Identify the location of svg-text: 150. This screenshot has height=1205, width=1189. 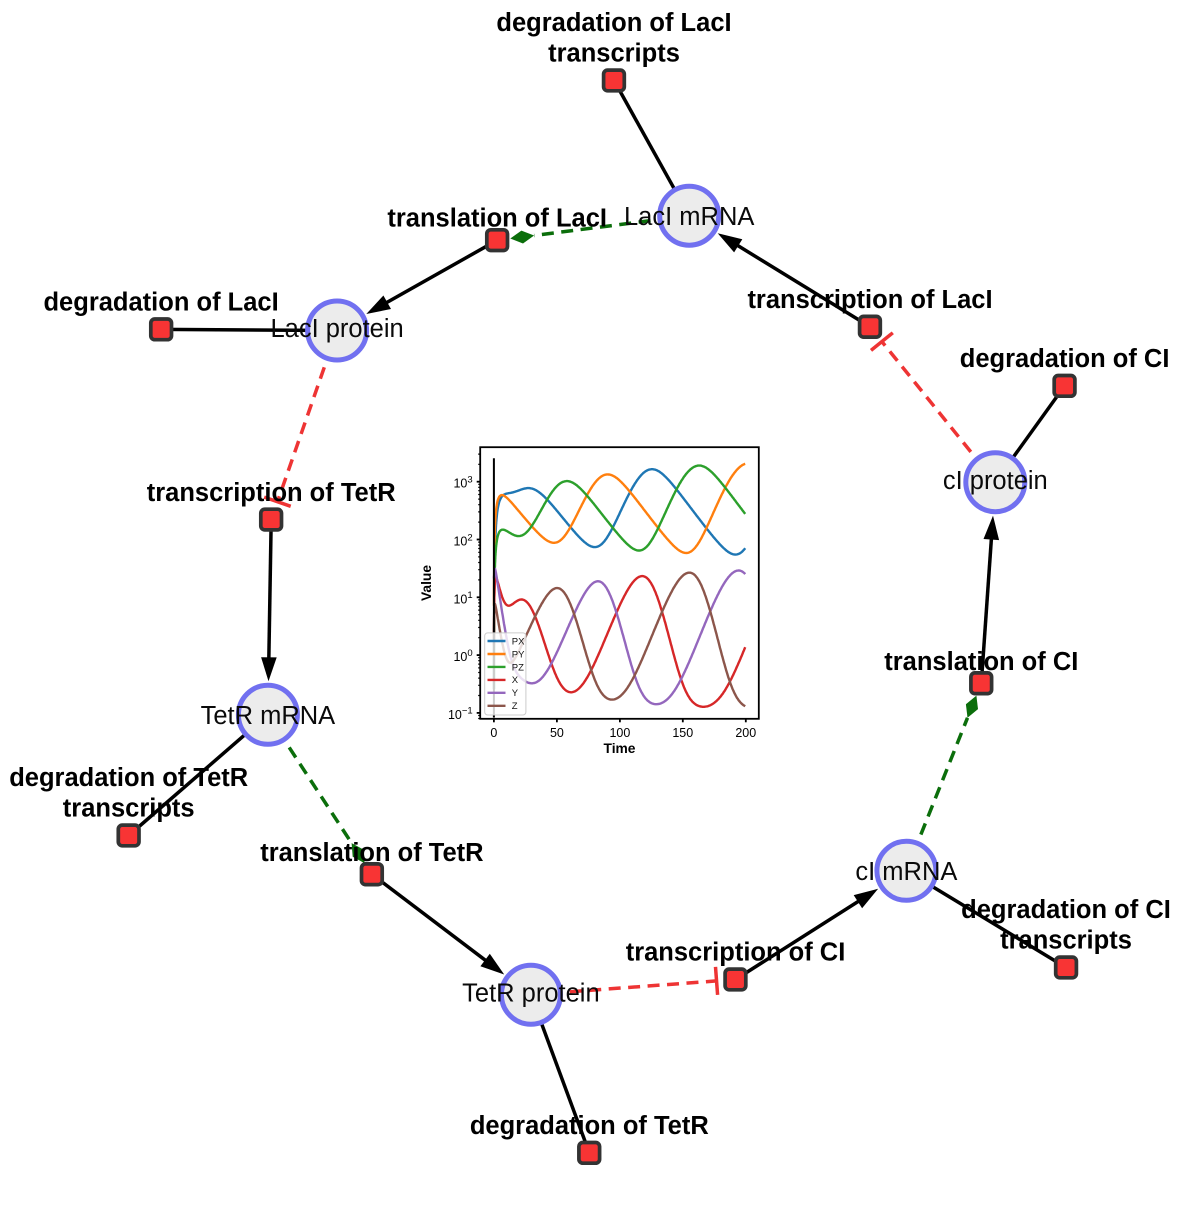
(682, 733).